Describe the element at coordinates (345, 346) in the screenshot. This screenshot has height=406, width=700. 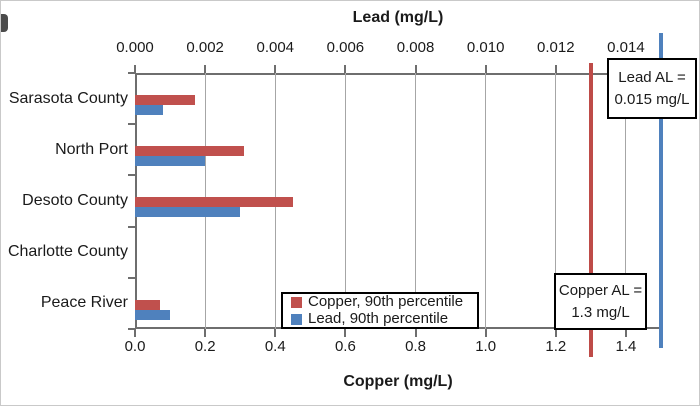
I see `bottom-axis-tick-label: 0.6` at that location.